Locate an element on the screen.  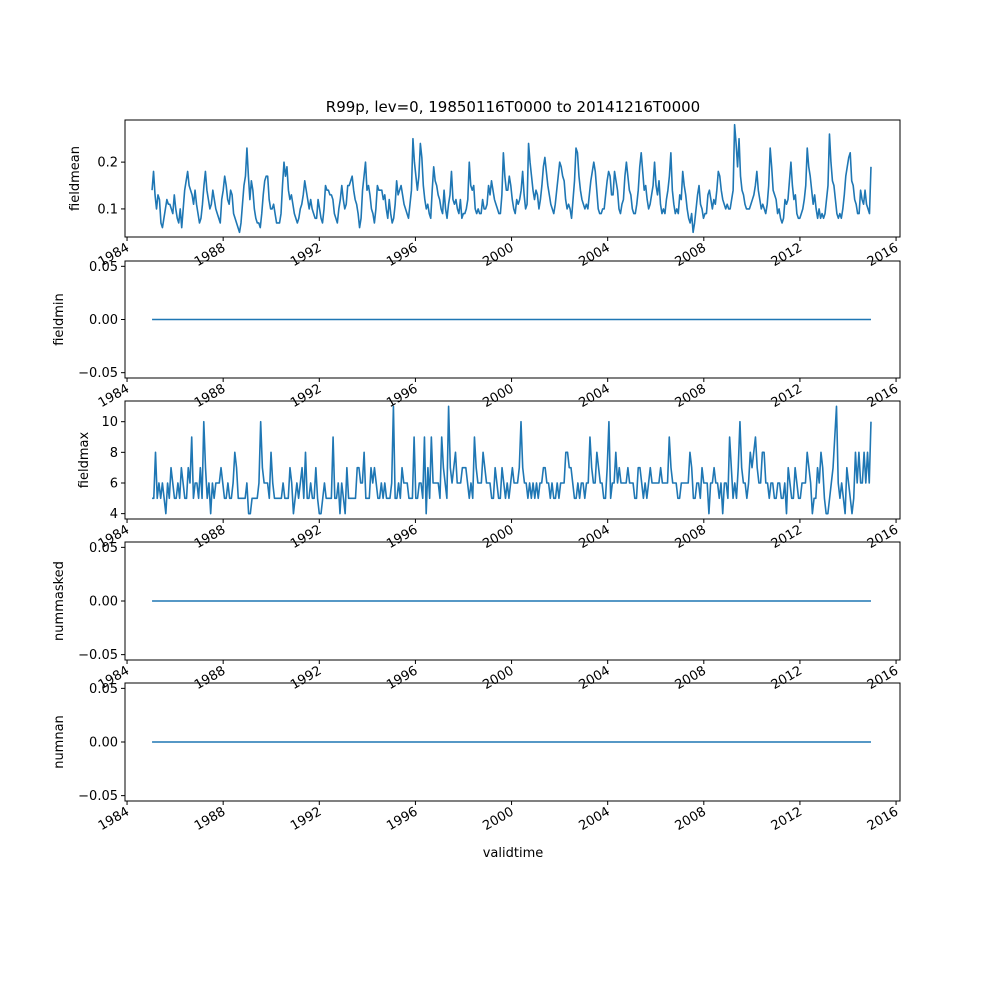
y-tick-label: 8 is located at coordinates (114, 453).